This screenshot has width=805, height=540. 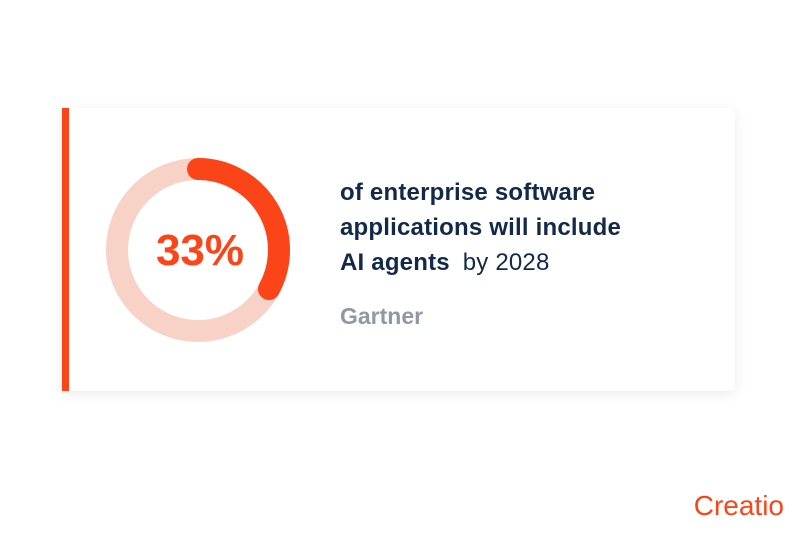 What do you see at coordinates (739, 505) in the screenshot?
I see `brand-logo: Creatio` at bounding box center [739, 505].